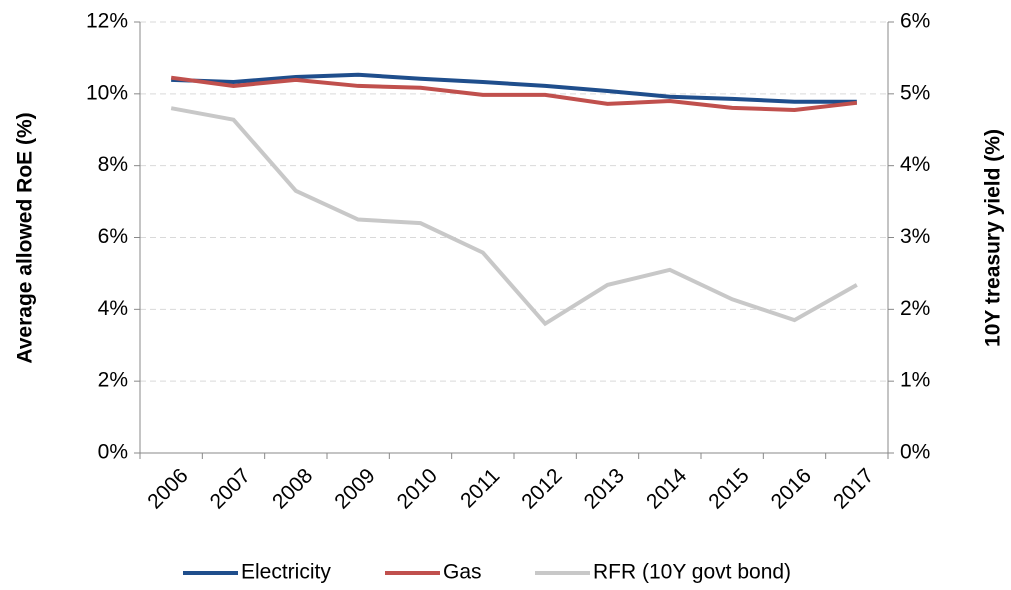  What do you see at coordinates (915, 308) in the screenshot?
I see `y2-tick-label: 2%` at bounding box center [915, 308].